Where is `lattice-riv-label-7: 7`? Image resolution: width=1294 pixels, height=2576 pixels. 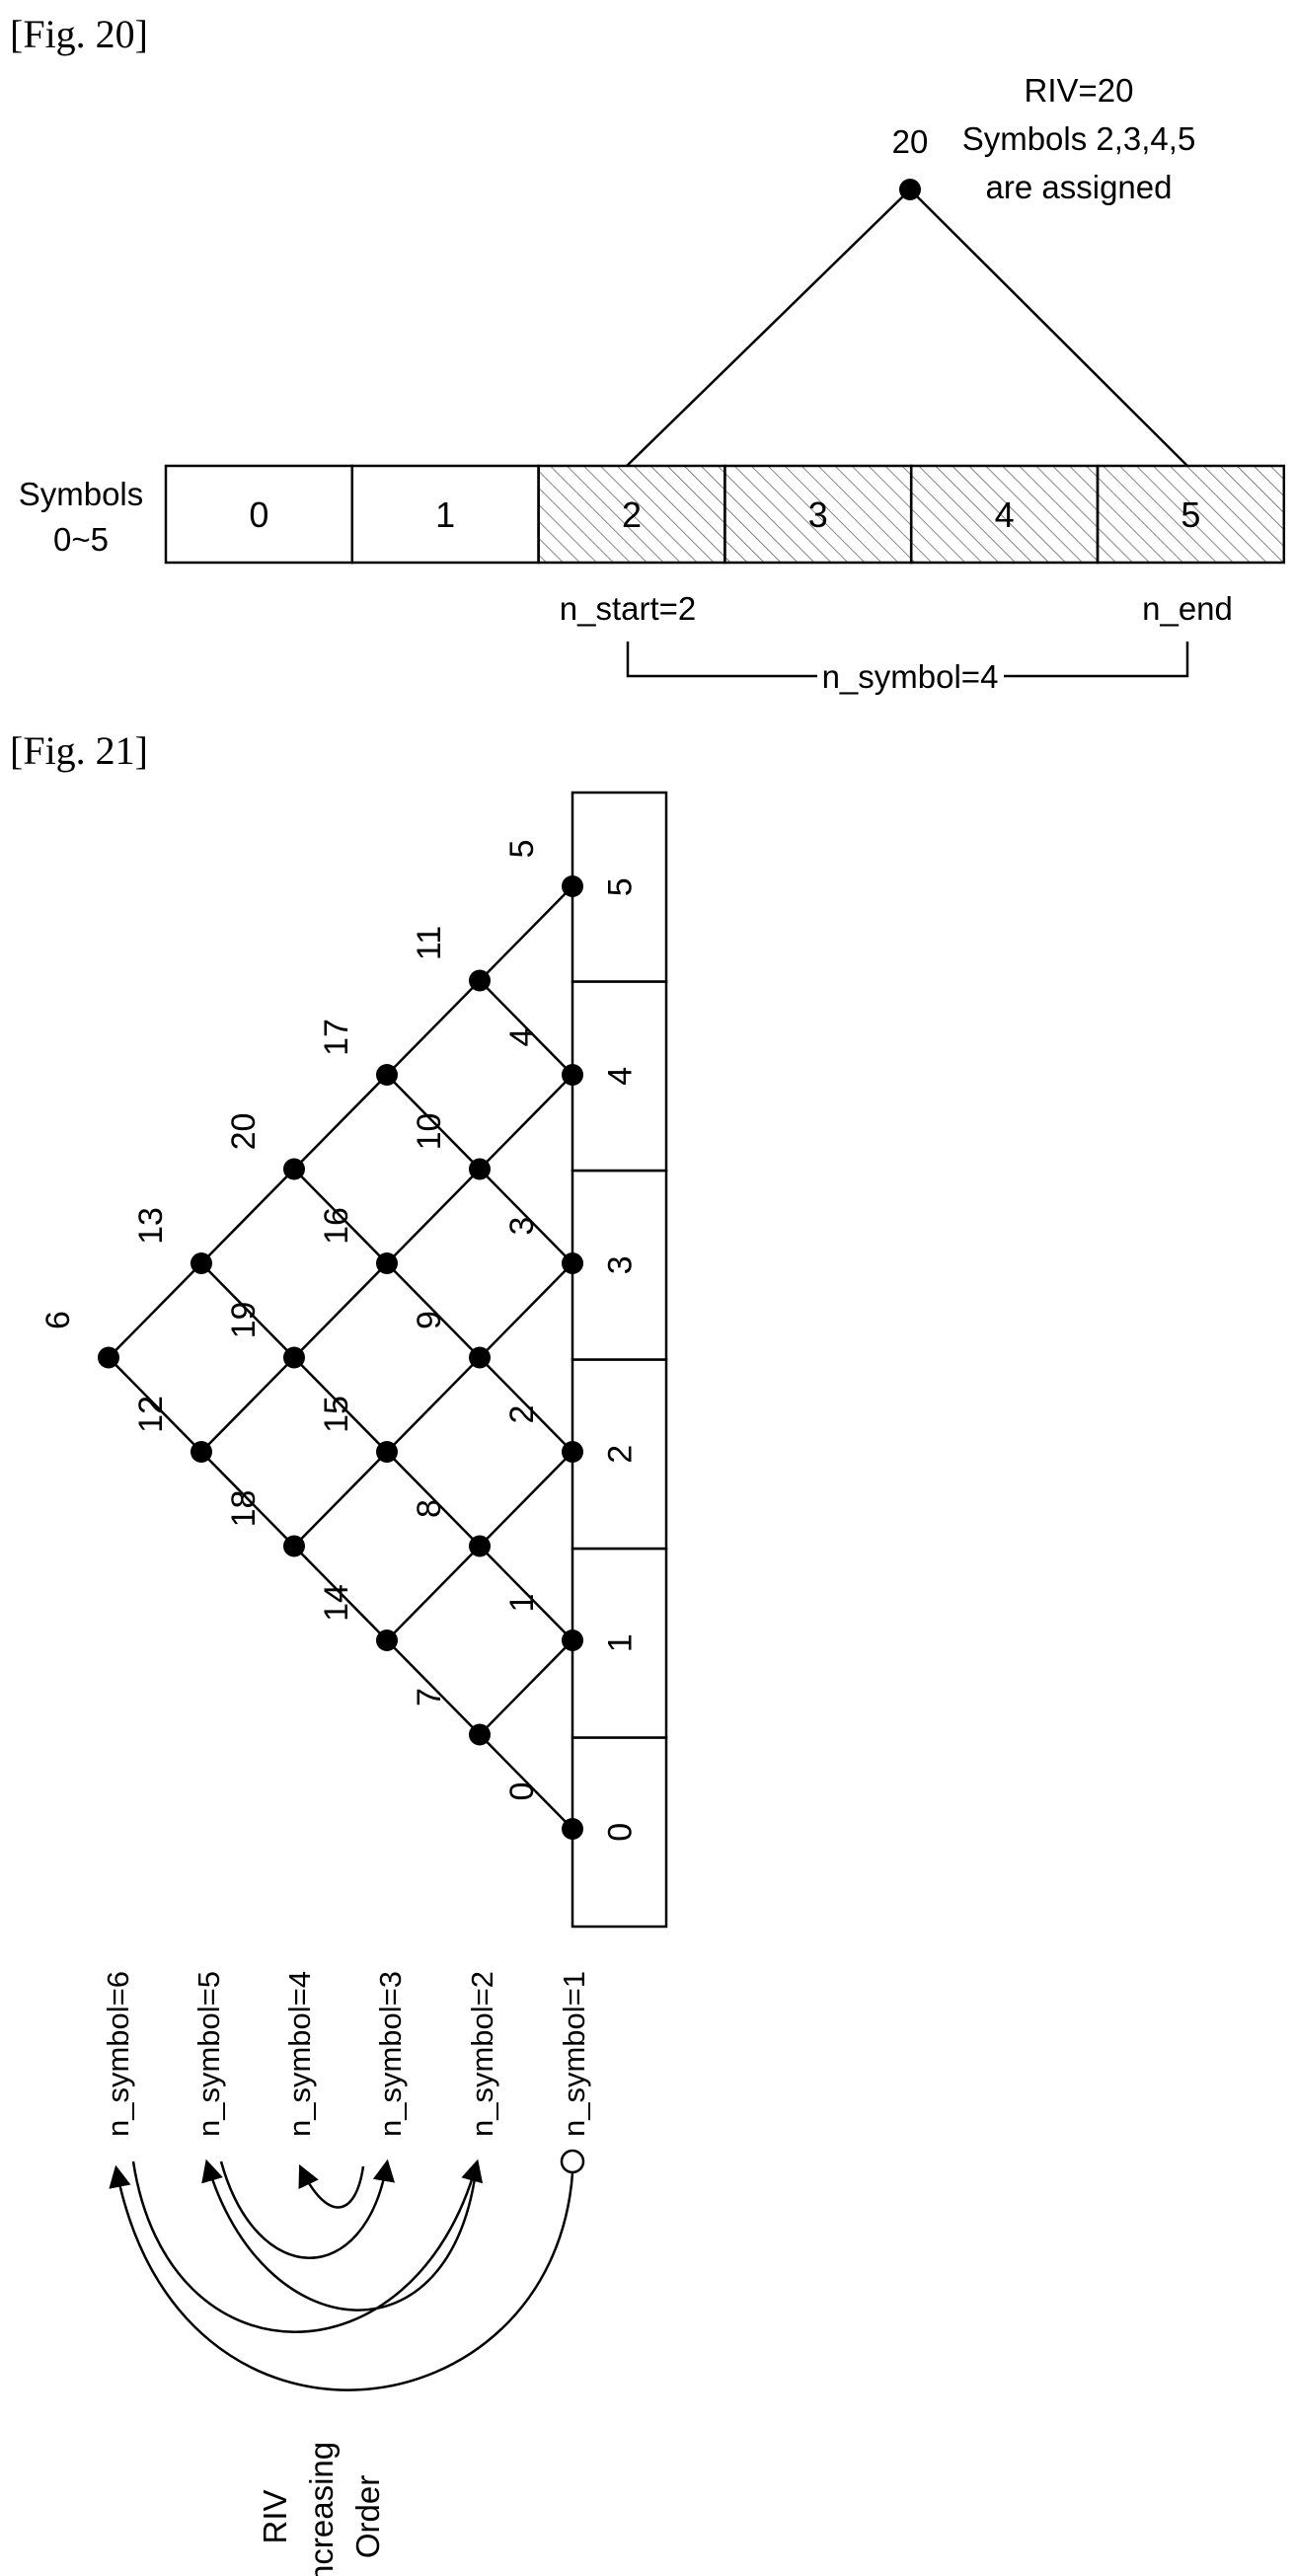
lattice-riv-label-7: 7 is located at coordinates (430, 1697).